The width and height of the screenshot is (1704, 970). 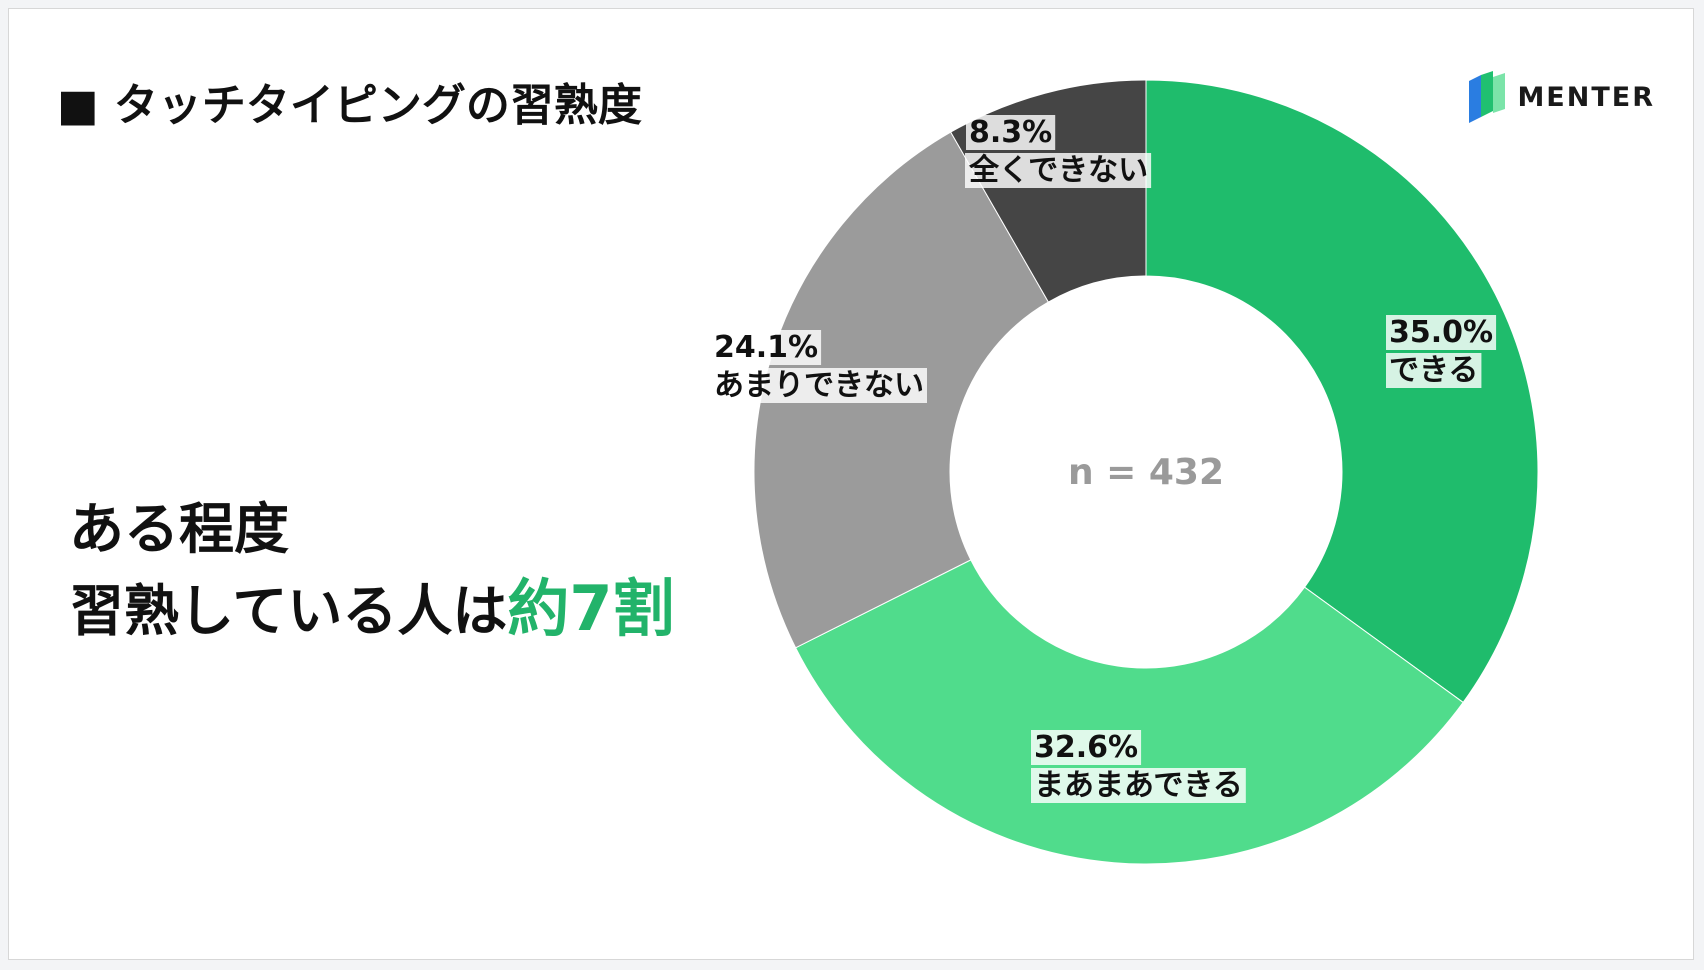 I want to click on logo: MENTER, so click(x=1561, y=97).